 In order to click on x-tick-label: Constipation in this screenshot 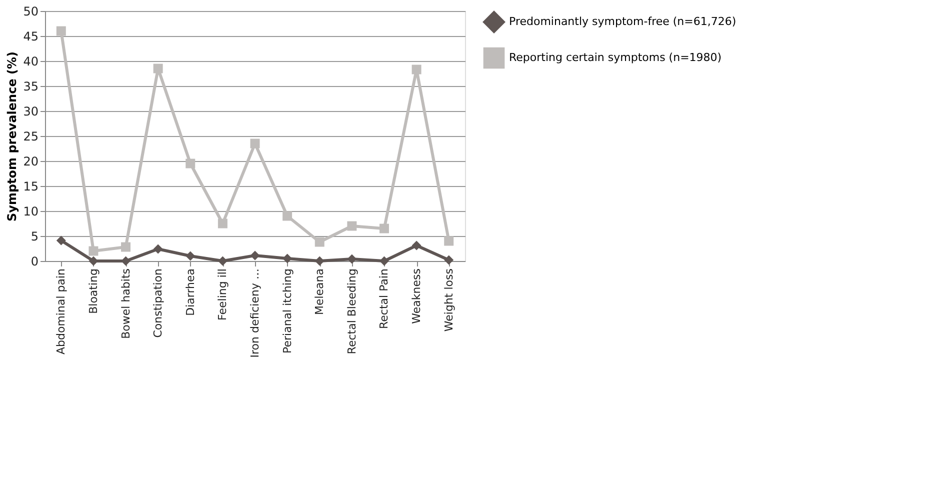, I will do `click(158, 303)`.